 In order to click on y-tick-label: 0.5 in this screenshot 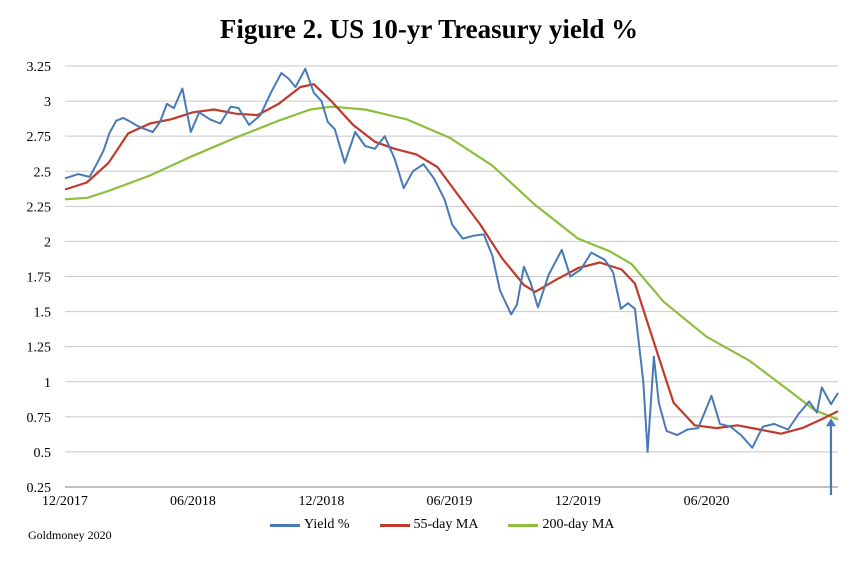, I will do `click(43, 453)`.